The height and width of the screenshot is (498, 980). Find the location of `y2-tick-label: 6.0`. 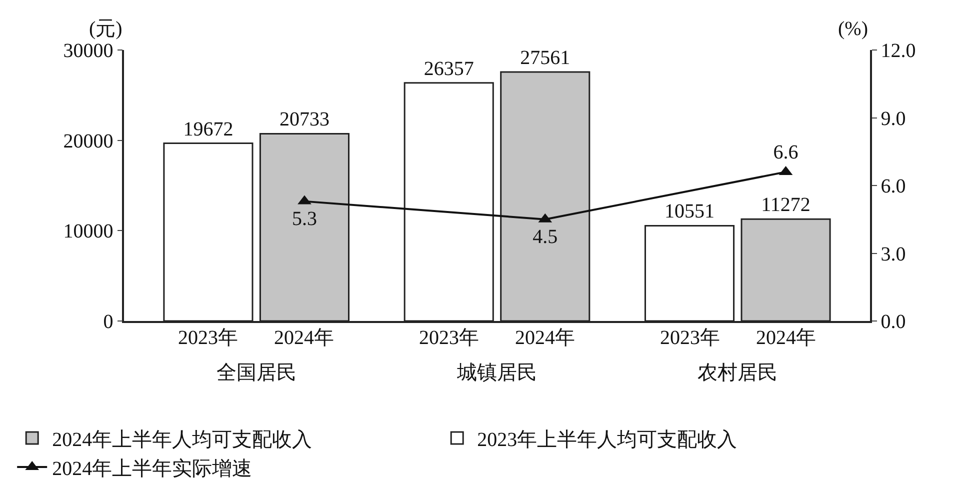

y2-tick-label: 6.0 is located at coordinates (893, 187).